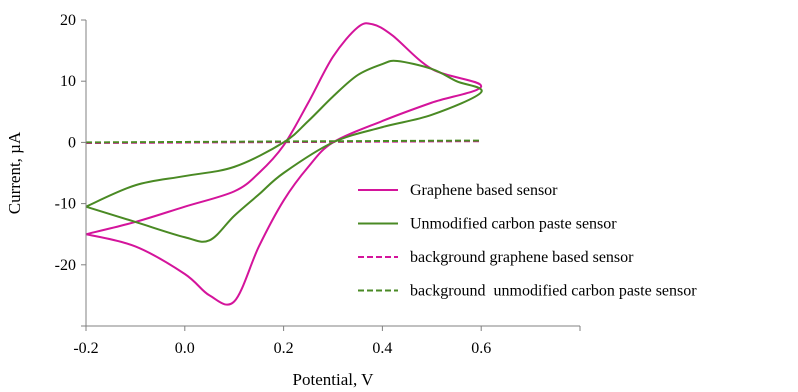 This screenshot has width=798, height=392. I want to click on x-tick-label: -0.2, so click(85, 348).